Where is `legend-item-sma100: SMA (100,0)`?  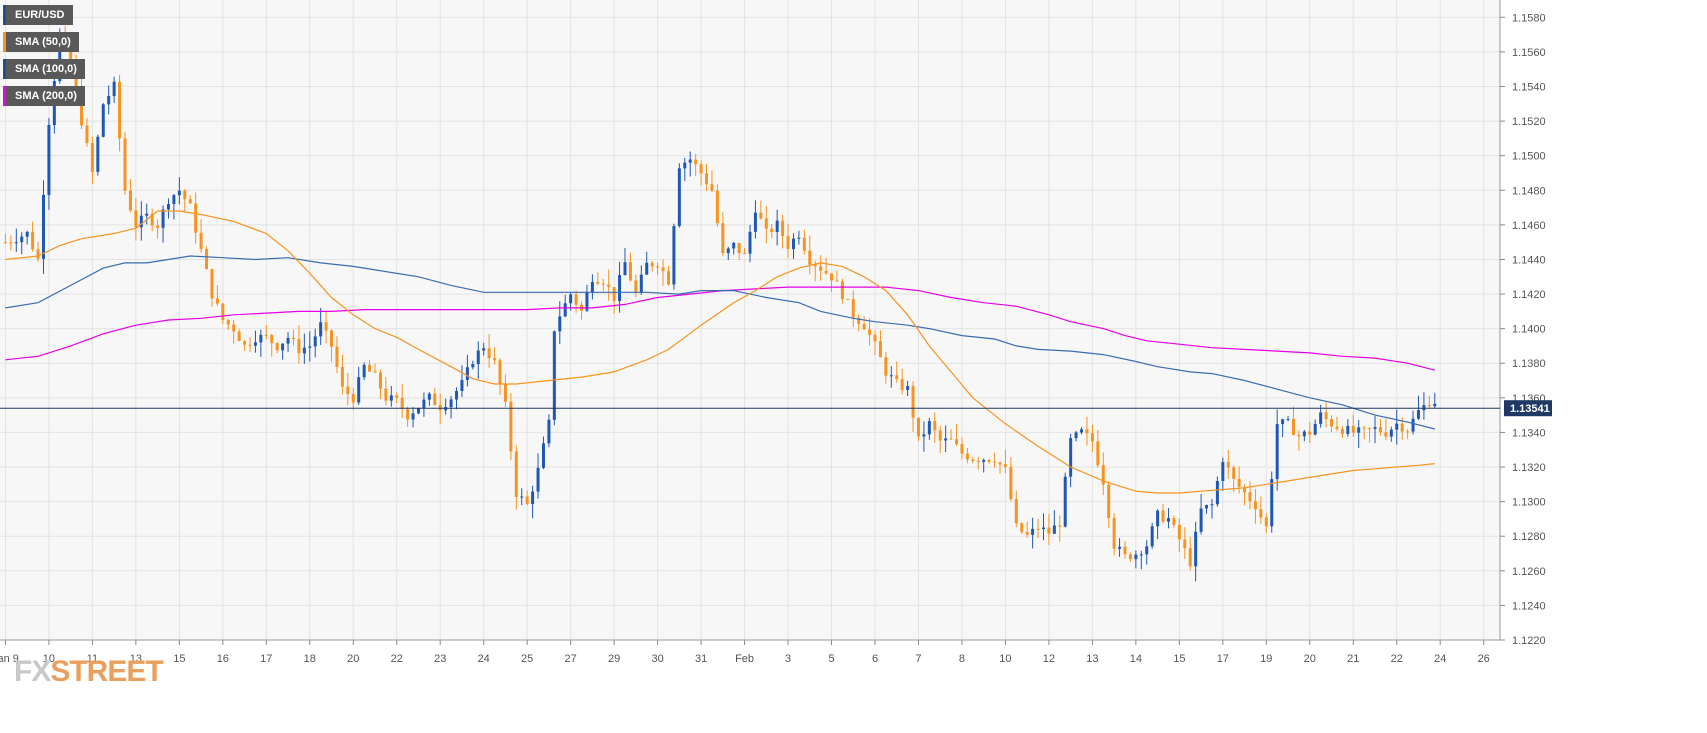
legend-item-sma100: SMA (100,0) is located at coordinates (44, 69).